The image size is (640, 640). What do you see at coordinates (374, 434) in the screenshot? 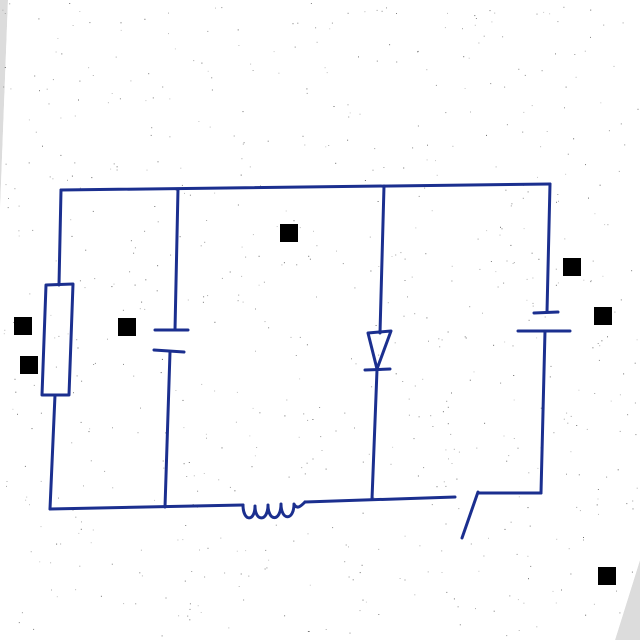
I see `wire-diode-lower` at bounding box center [374, 434].